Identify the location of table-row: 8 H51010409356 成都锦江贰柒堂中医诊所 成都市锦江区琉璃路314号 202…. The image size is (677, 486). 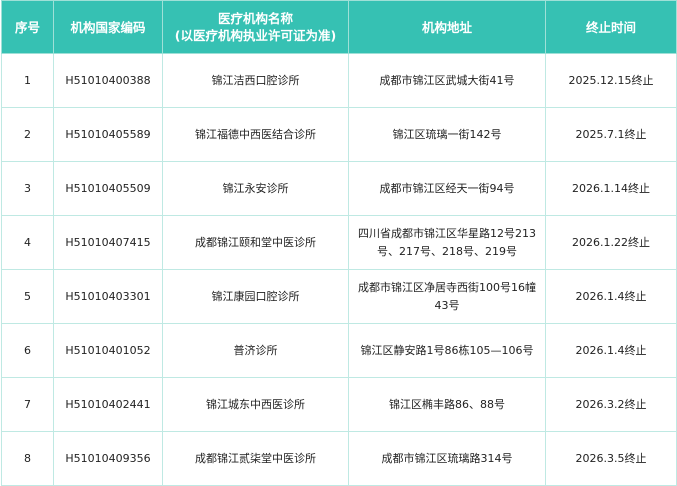
(339, 458).